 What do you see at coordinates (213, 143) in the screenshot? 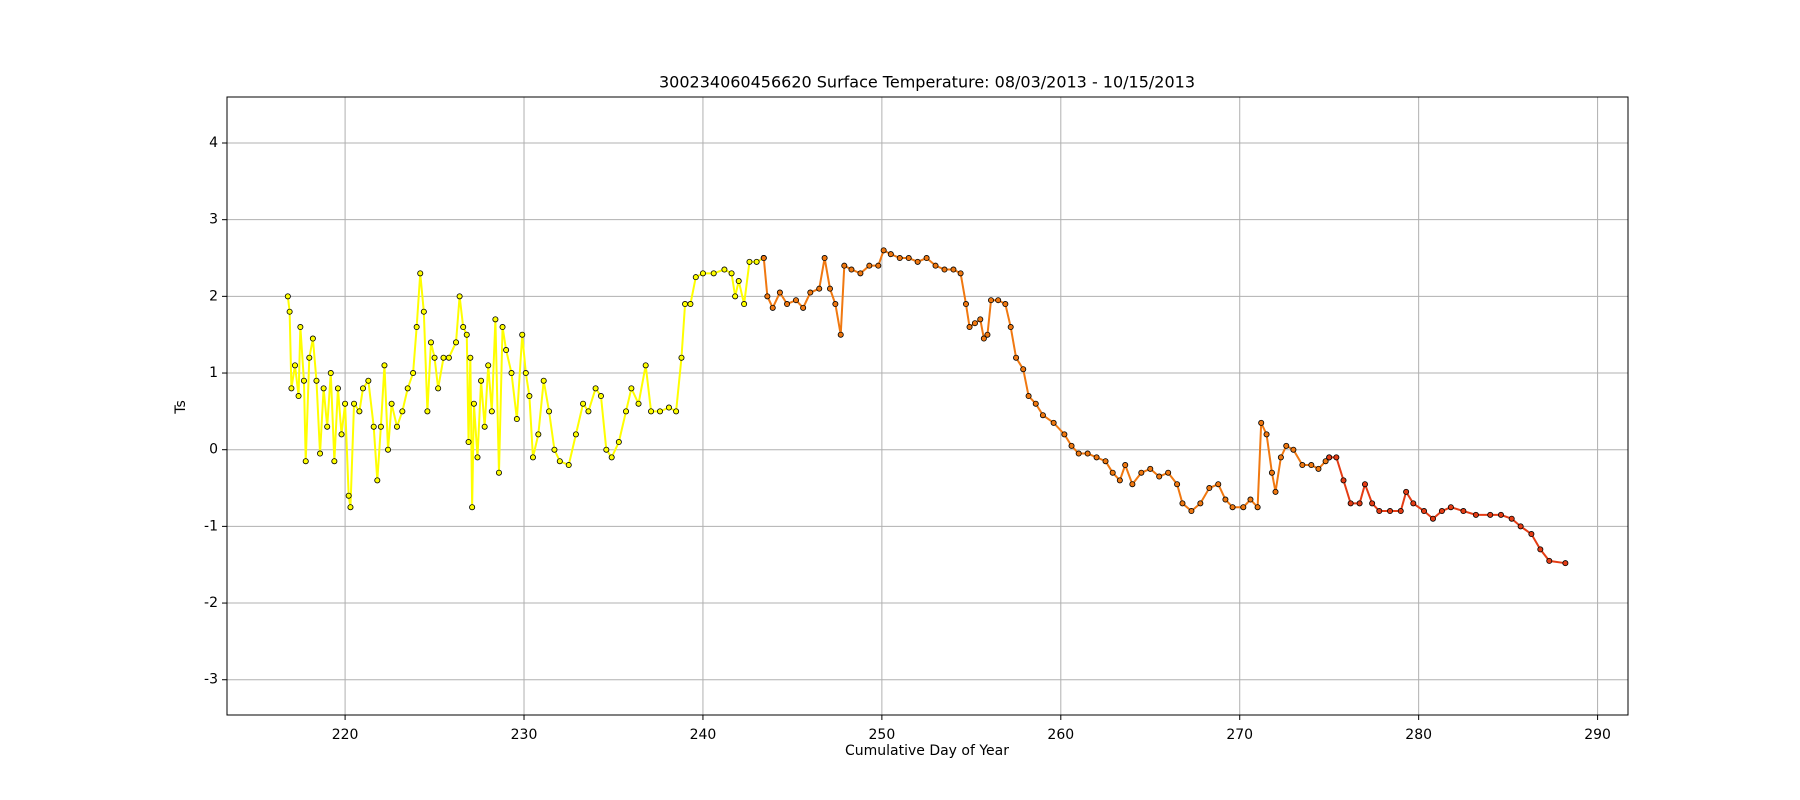
I see `y-tick-label: 4` at bounding box center [213, 143].